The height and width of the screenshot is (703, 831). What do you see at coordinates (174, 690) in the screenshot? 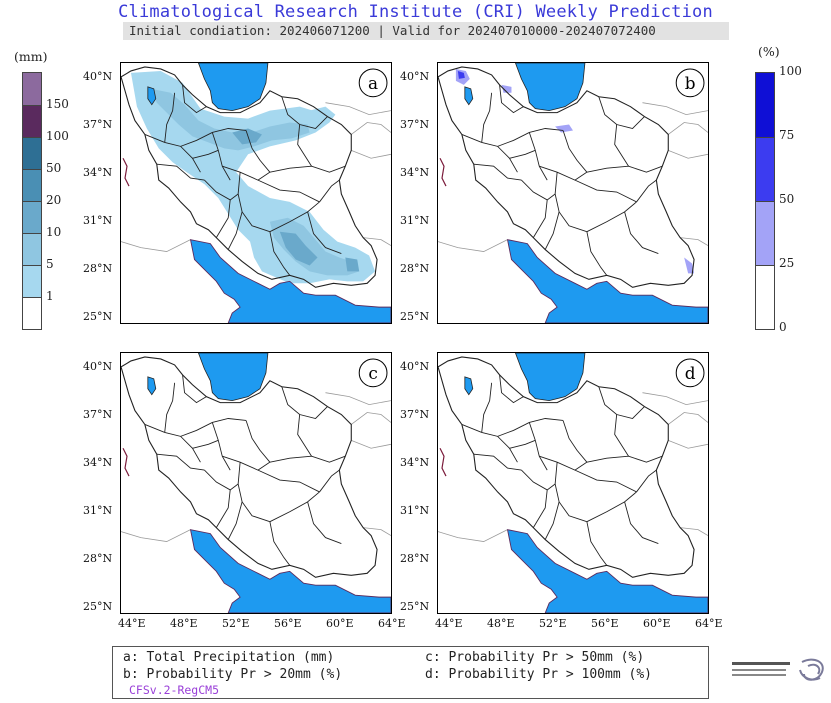
I see `model-name: CFSv.2-RegCM5` at bounding box center [174, 690].